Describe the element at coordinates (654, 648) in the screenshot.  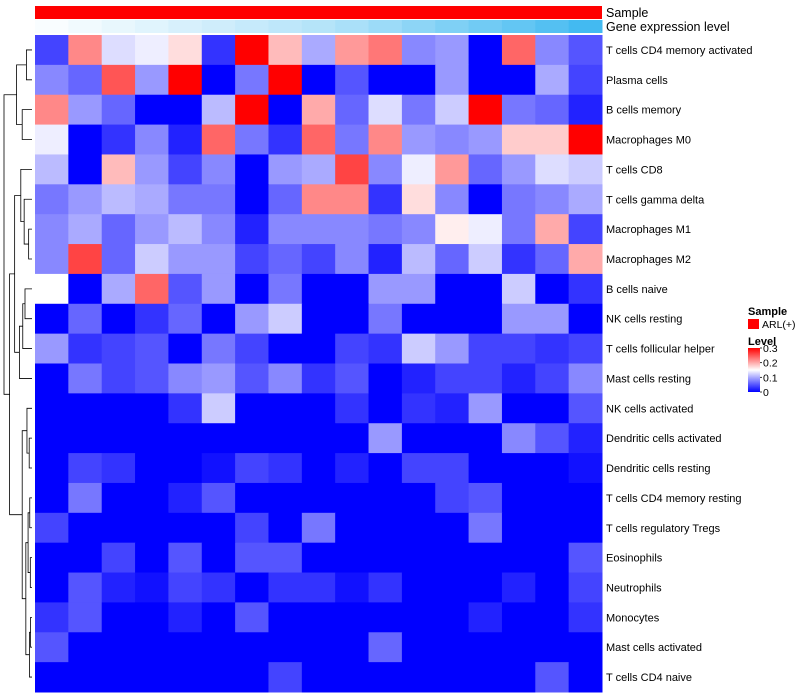
I see `row-label: Mast cells activated` at that location.